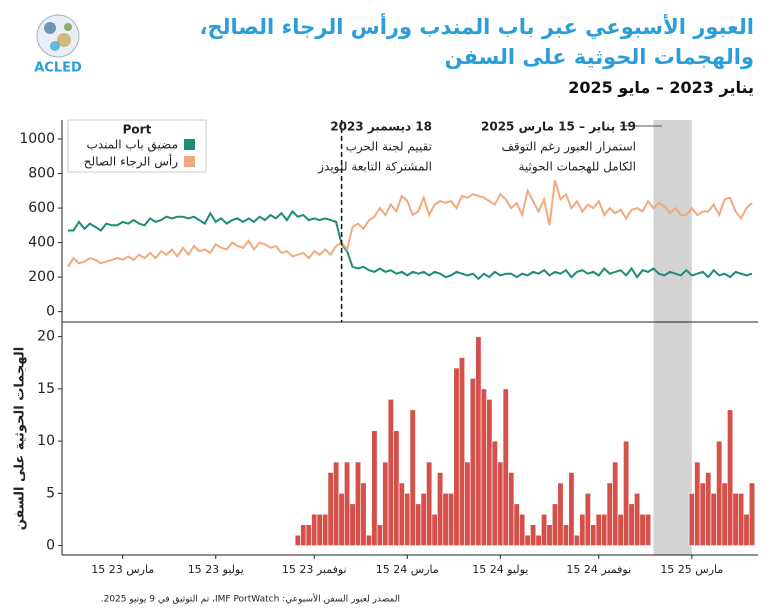 The height and width of the screenshot is (616, 770). What do you see at coordinates (46, 337) in the screenshot?
I see `y-tick-label: 20` at bounding box center [46, 337].